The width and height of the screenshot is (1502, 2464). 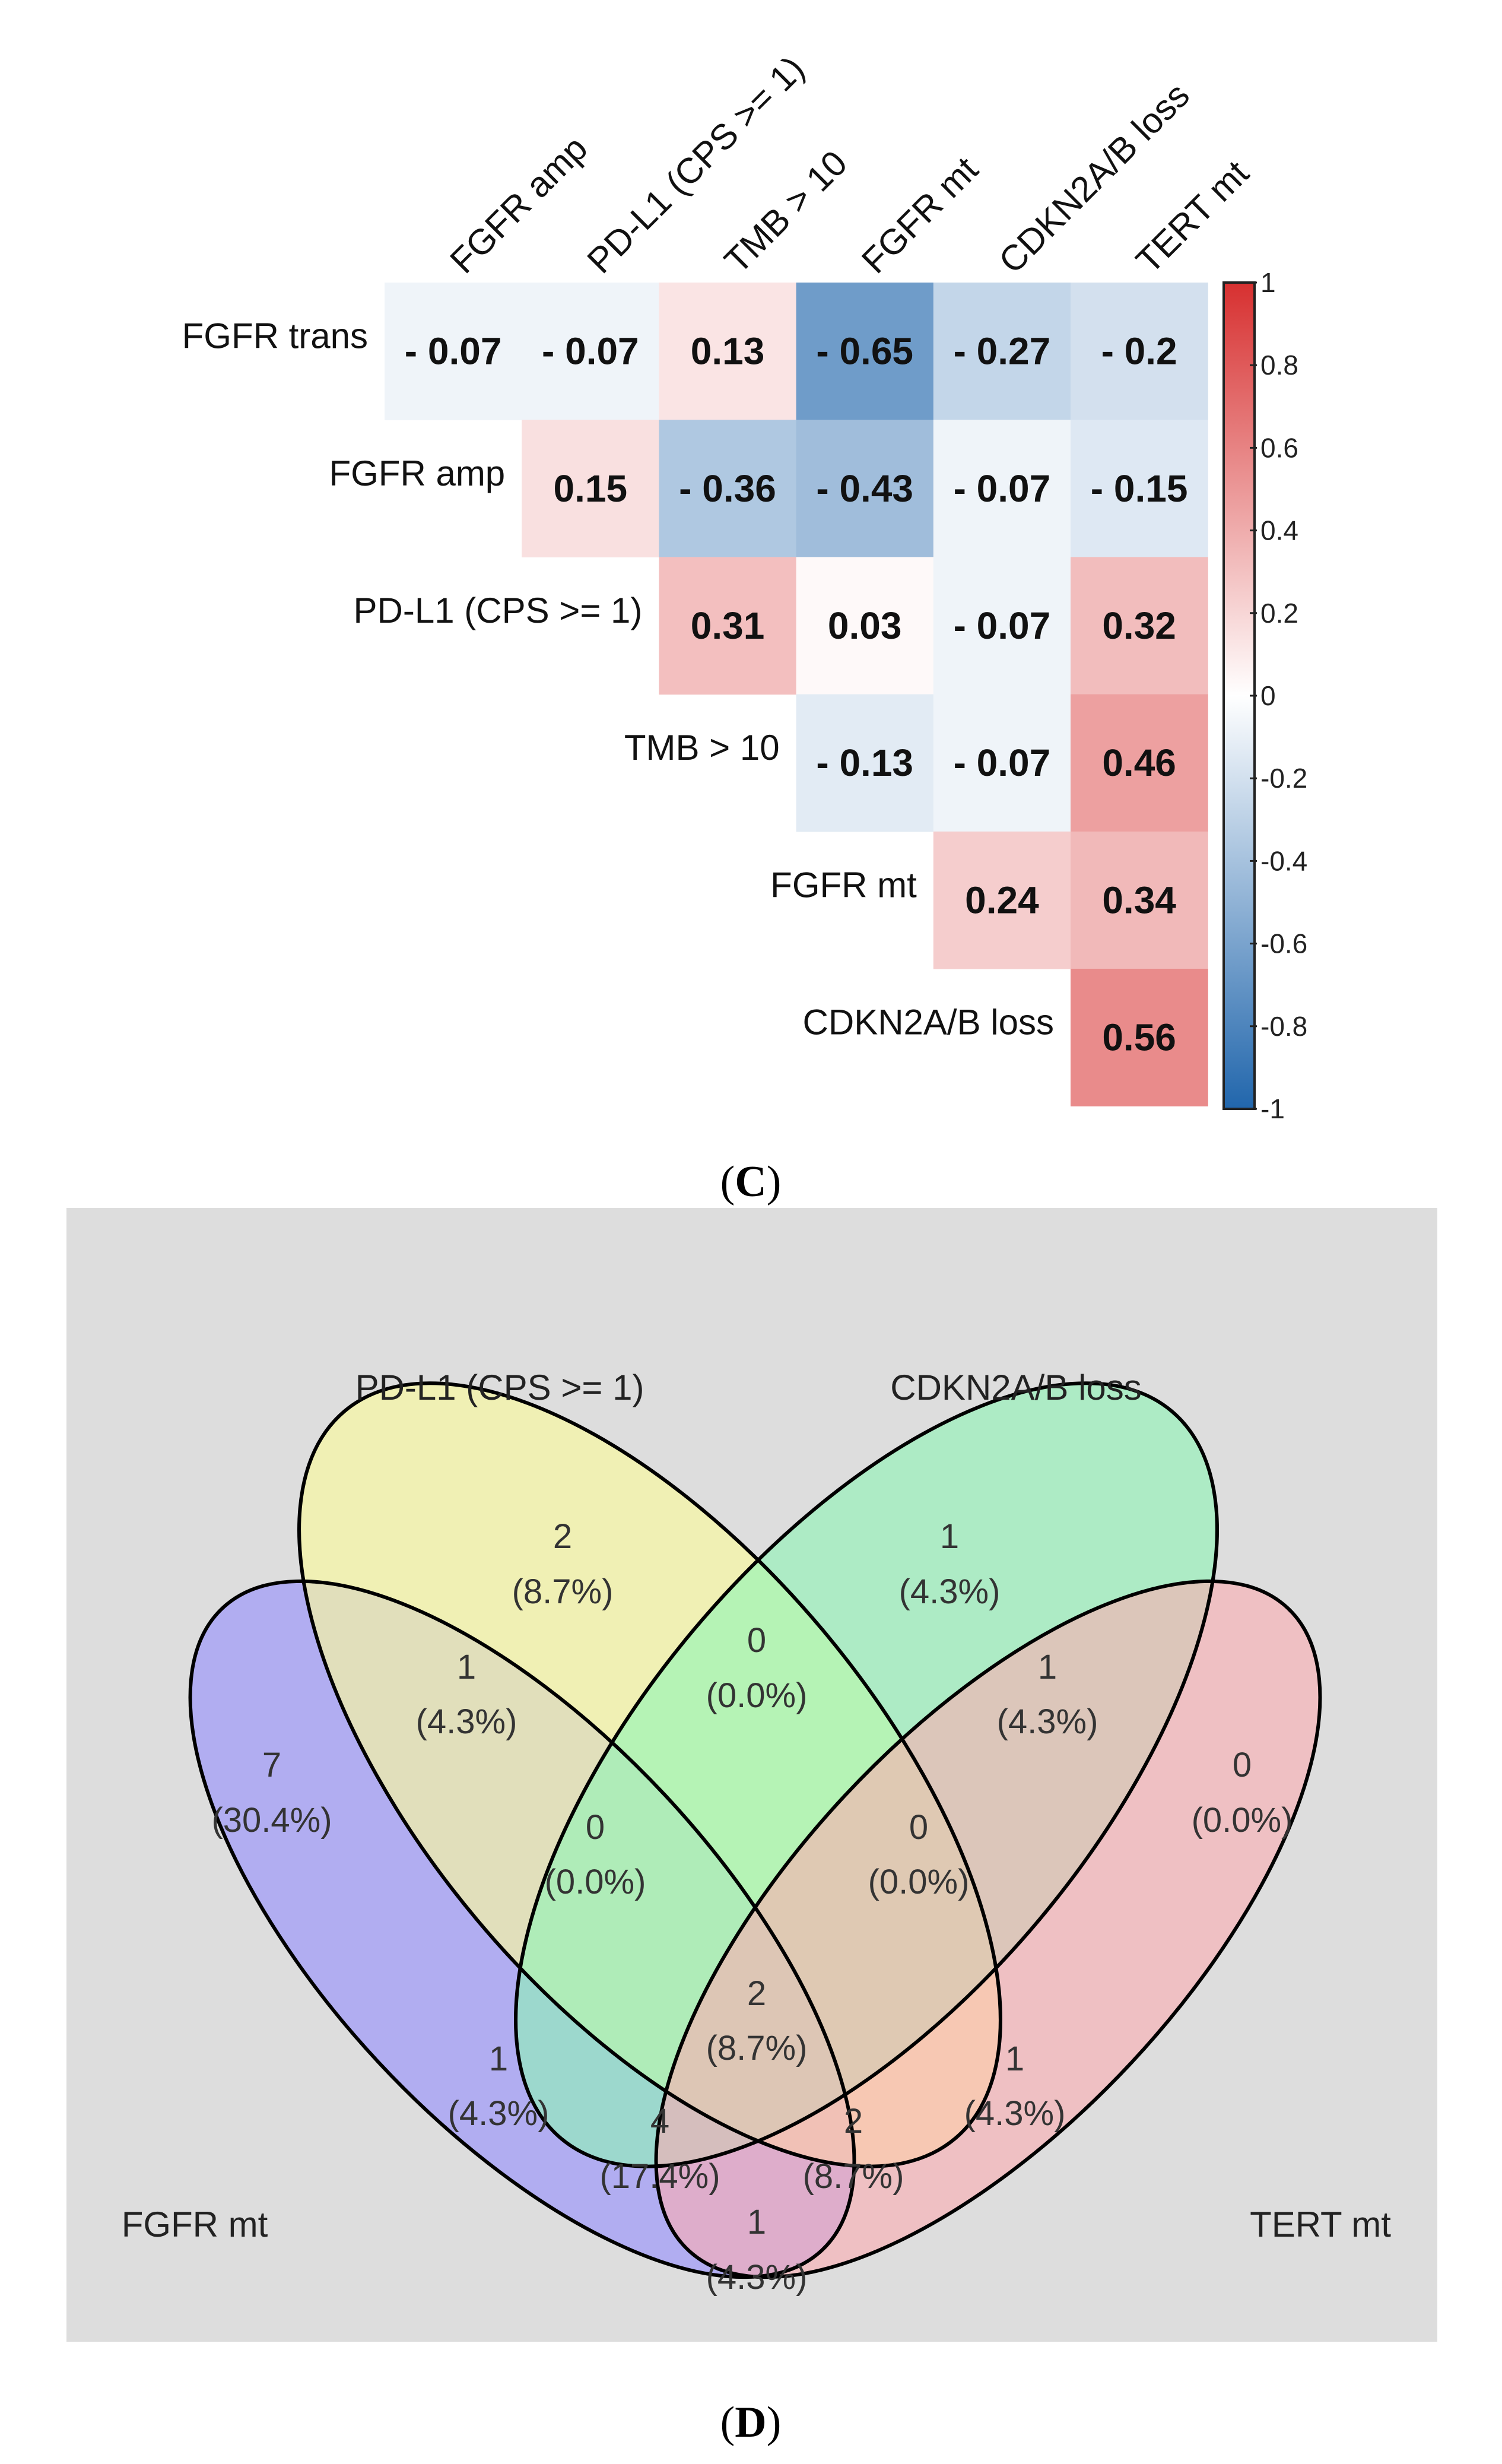 I want to click on region-pd-l1-cdkn2ab-tert: 0 (0.0%), so click(x=919, y=1854).